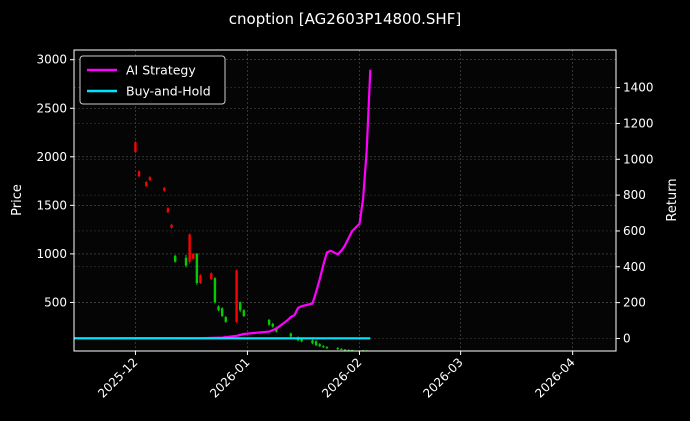 The image size is (690, 421). What do you see at coordinates (635, 213) in the screenshot?
I see `y-axis-right: 0 200 400 600 800 1000 1200 1400` at bounding box center [635, 213].